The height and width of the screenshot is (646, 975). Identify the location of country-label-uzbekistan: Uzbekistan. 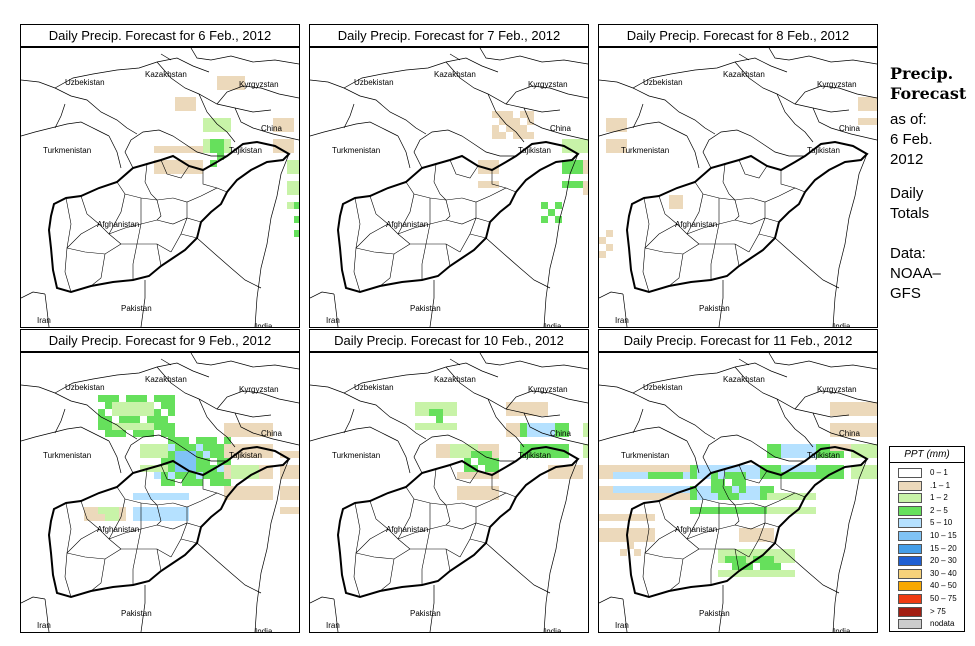
(663, 82).